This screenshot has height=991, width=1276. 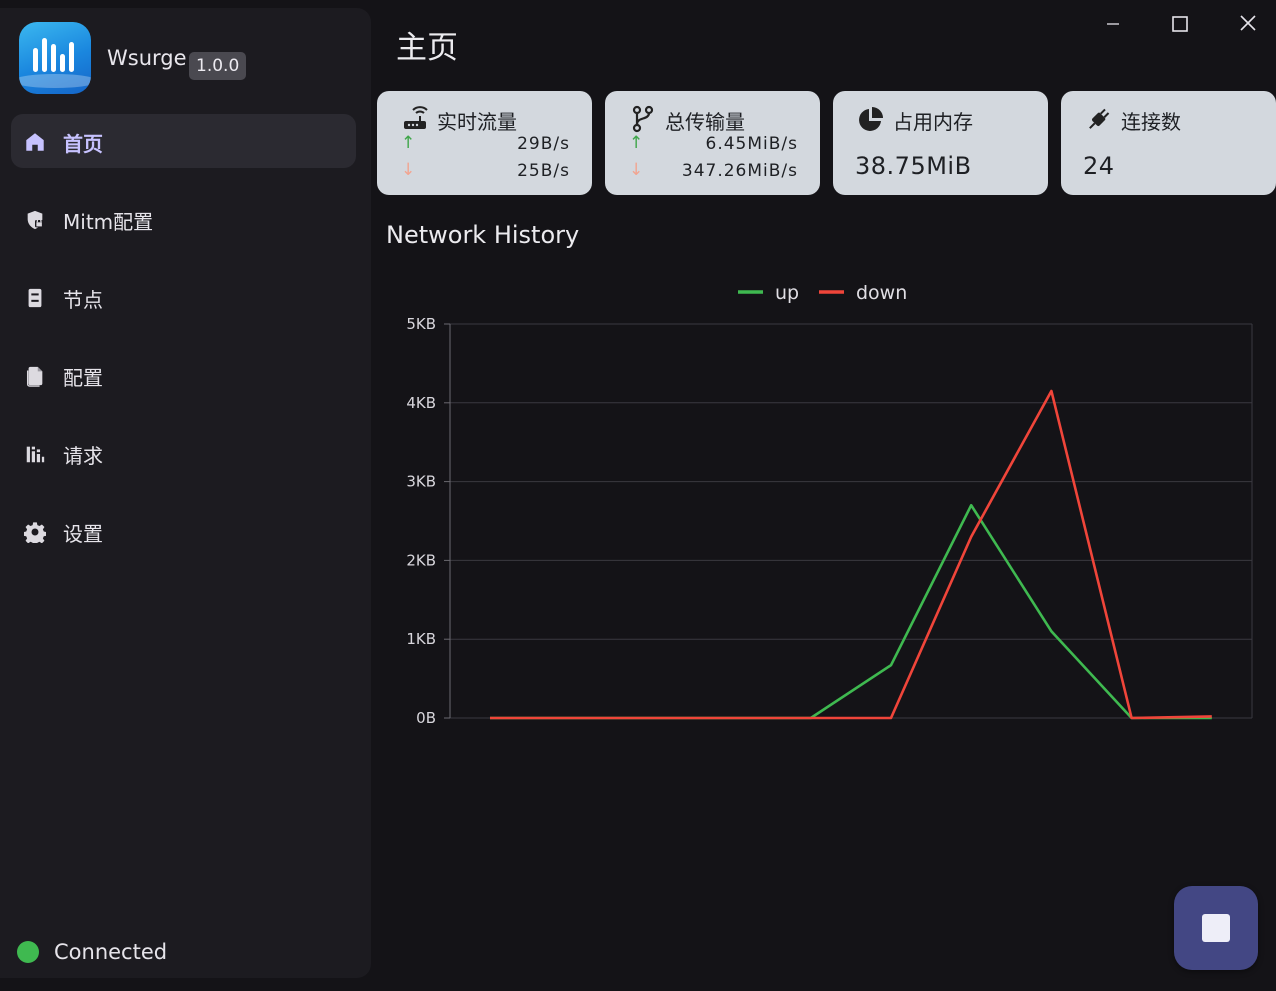 I want to click on legend-label-down: down, so click(x=881, y=293).